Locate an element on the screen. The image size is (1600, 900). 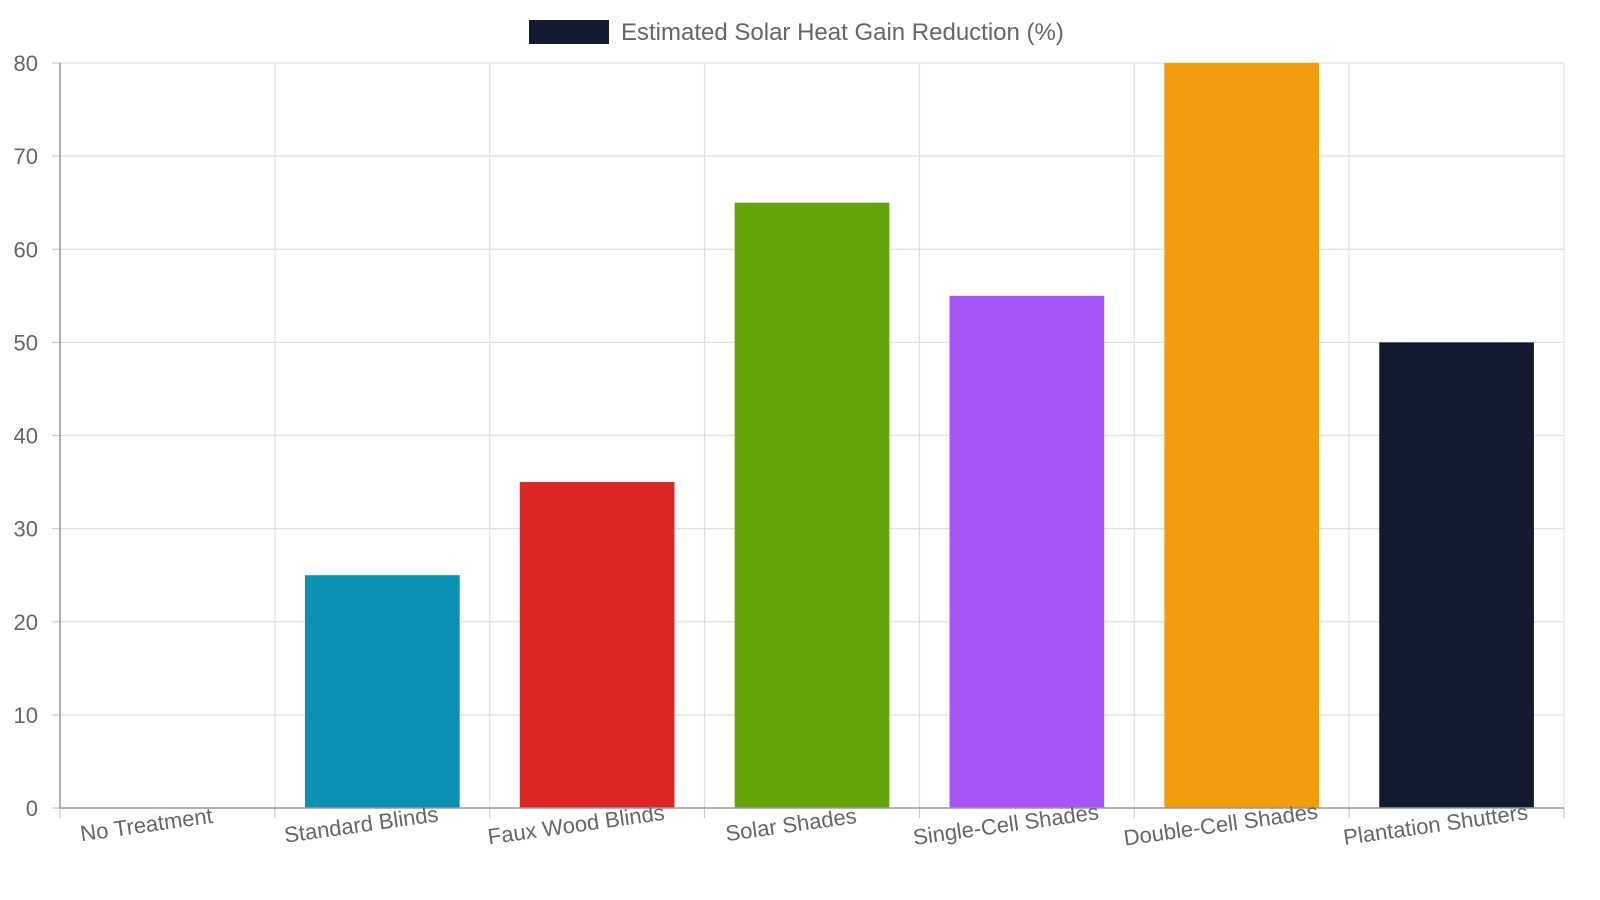
y-tick-label: 70 is located at coordinates (26, 156).